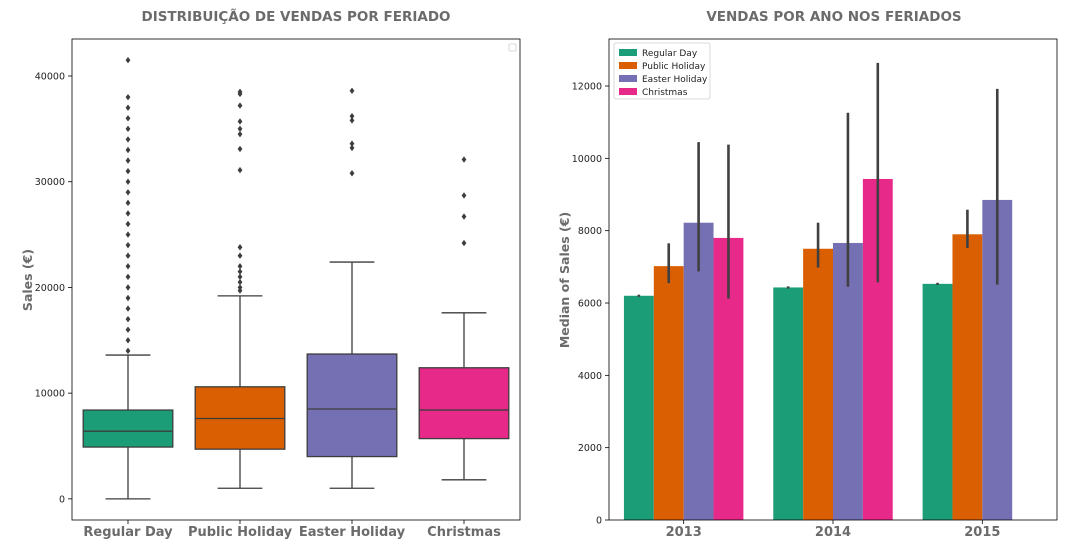 The image size is (1065, 557). I want to click on ytick-label: 20000, so click(50, 288).